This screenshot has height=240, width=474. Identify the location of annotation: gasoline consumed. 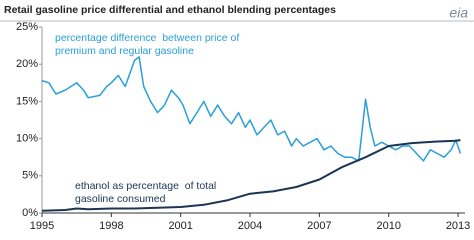
(120, 199).